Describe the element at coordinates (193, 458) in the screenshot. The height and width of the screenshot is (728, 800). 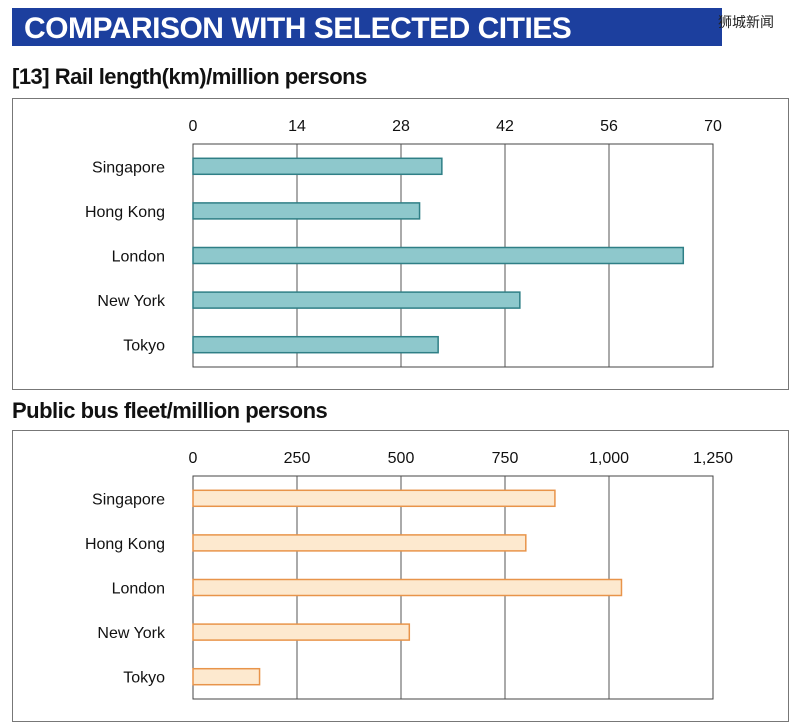
I see `bus-tick-label: 0` at that location.